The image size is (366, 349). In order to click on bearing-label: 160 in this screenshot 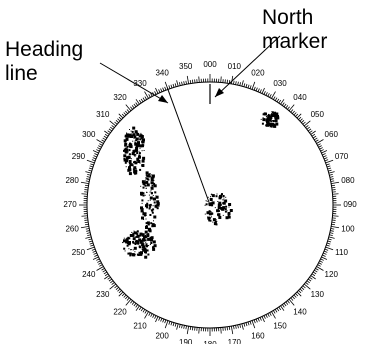, I will do `click(258, 336)`.